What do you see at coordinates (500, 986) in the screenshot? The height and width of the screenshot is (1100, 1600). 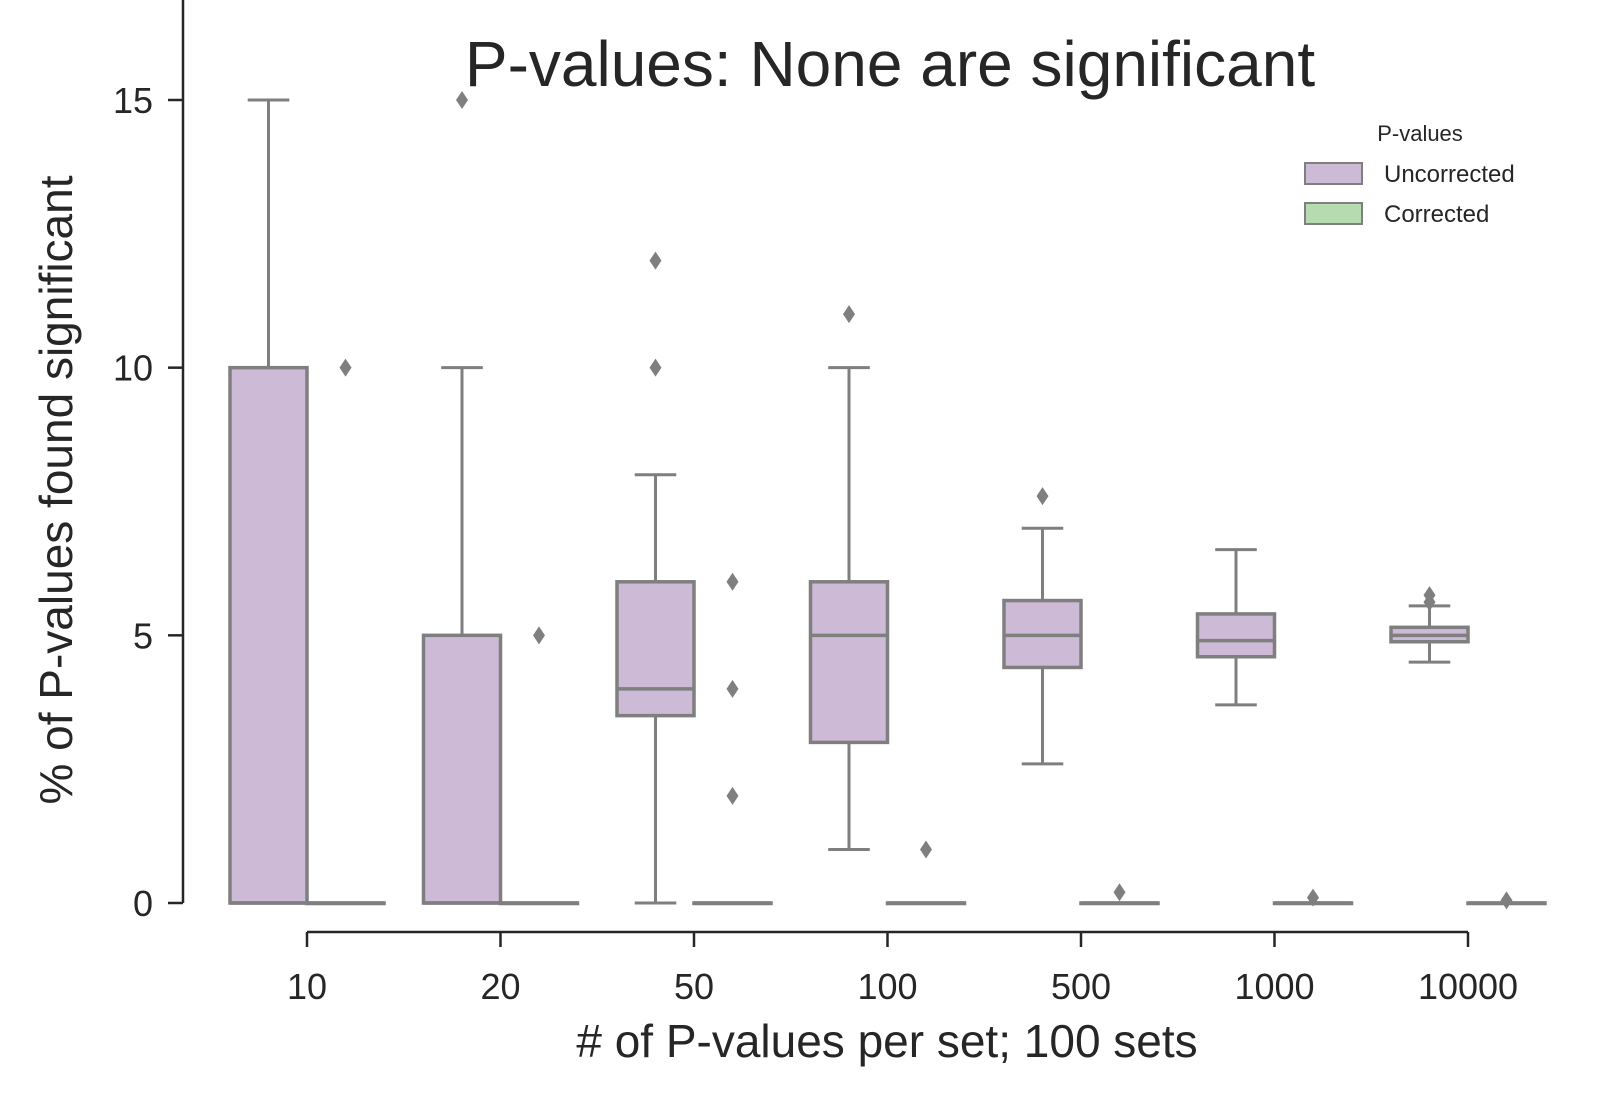 I see `x-tick-label: 20` at bounding box center [500, 986].